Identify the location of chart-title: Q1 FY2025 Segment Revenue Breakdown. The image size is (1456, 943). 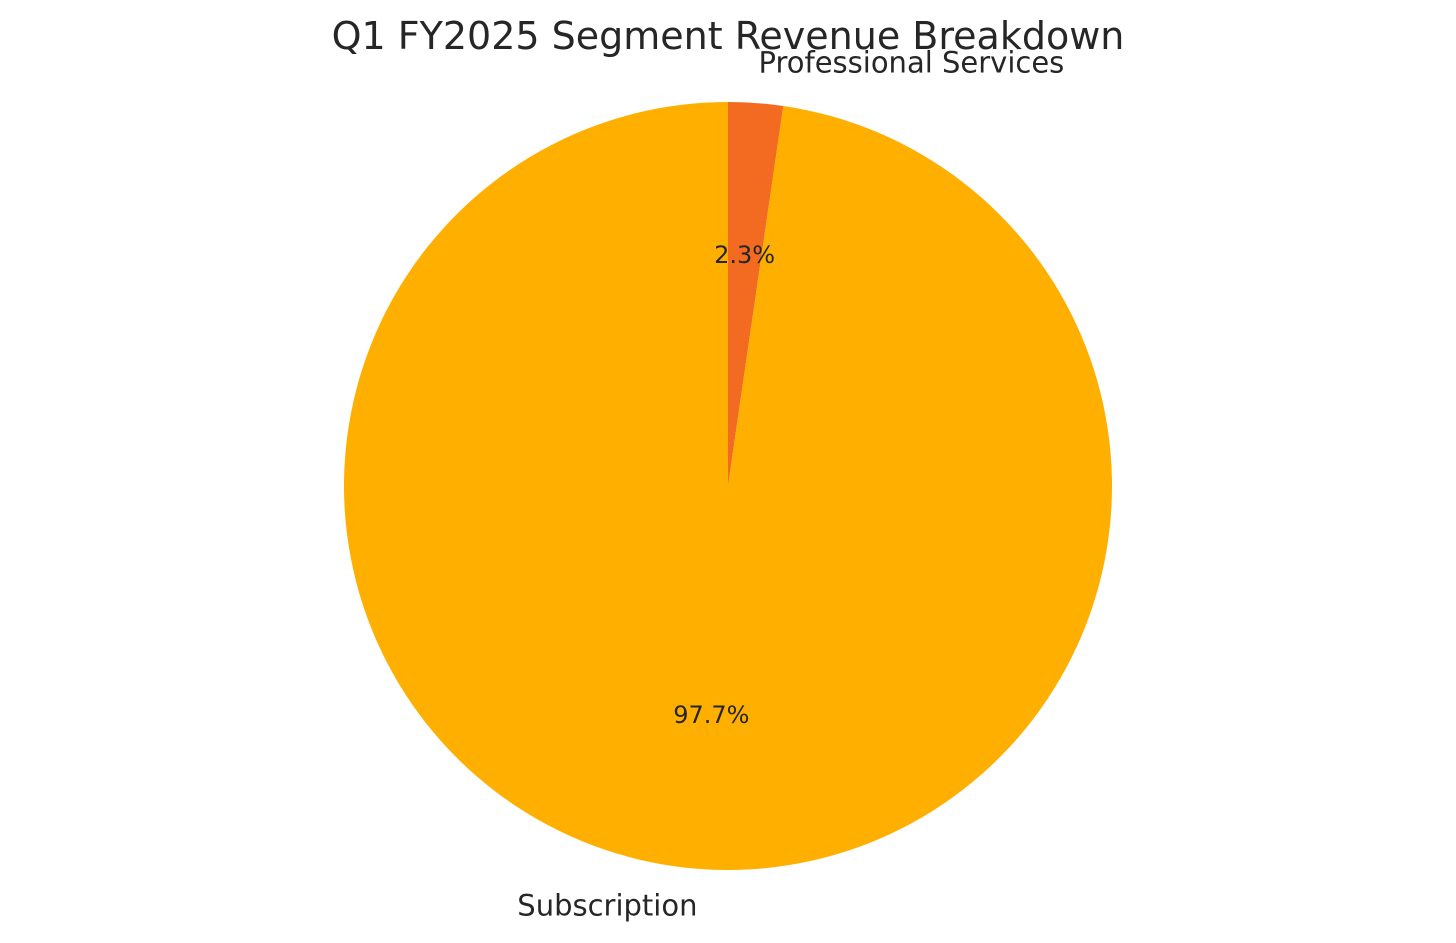
(728, 36).